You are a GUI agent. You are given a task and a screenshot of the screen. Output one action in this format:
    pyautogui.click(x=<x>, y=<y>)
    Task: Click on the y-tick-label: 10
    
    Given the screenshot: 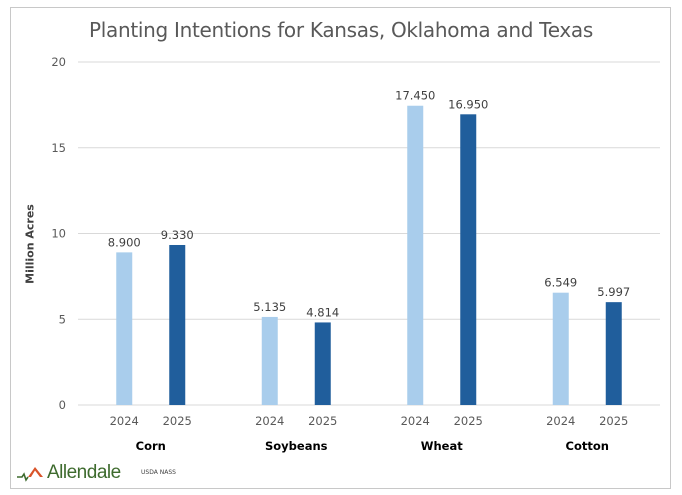 What is the action you would take?
    pyautogui.click(x=58, y=234)
    